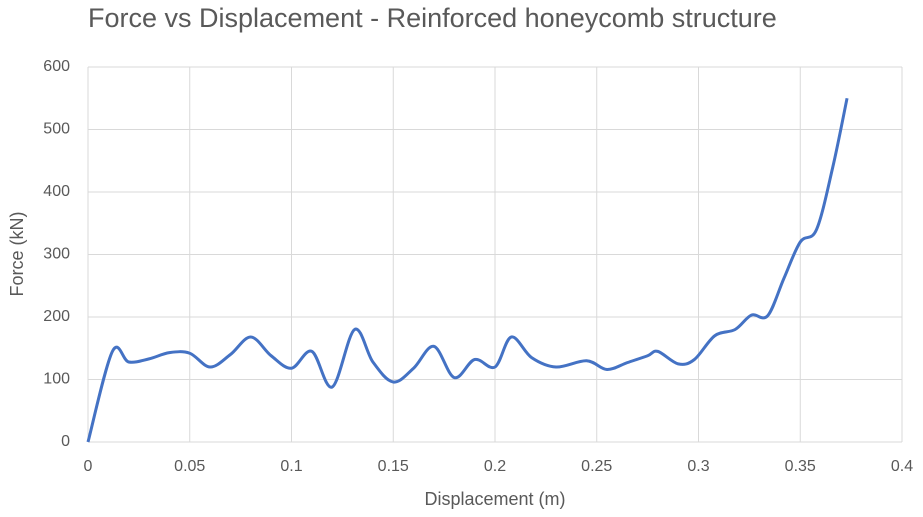 This screenshot has width=923, height=517. I want to click on y-tick-label: 400, so click(56, 191).